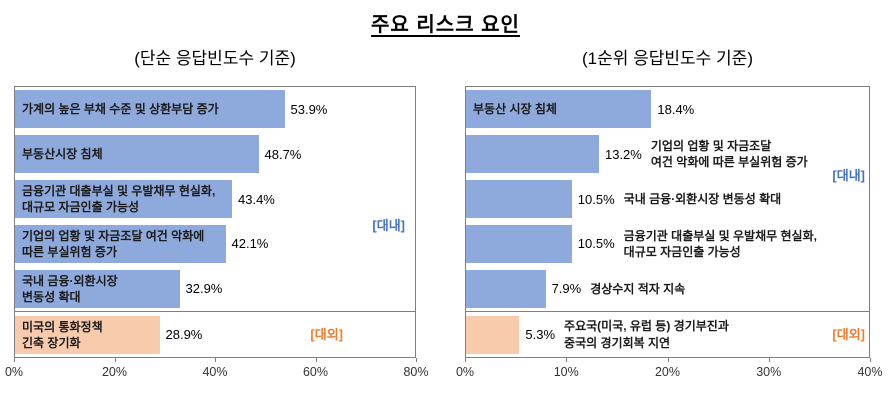 Image resolution: width=891 pixels, height=401 pixels. I want to click on bar-row: 10.5% 금융기관 대출부실 및 우발채무 현실화, 대규모 자금인출 가능성, so click(667, 243).